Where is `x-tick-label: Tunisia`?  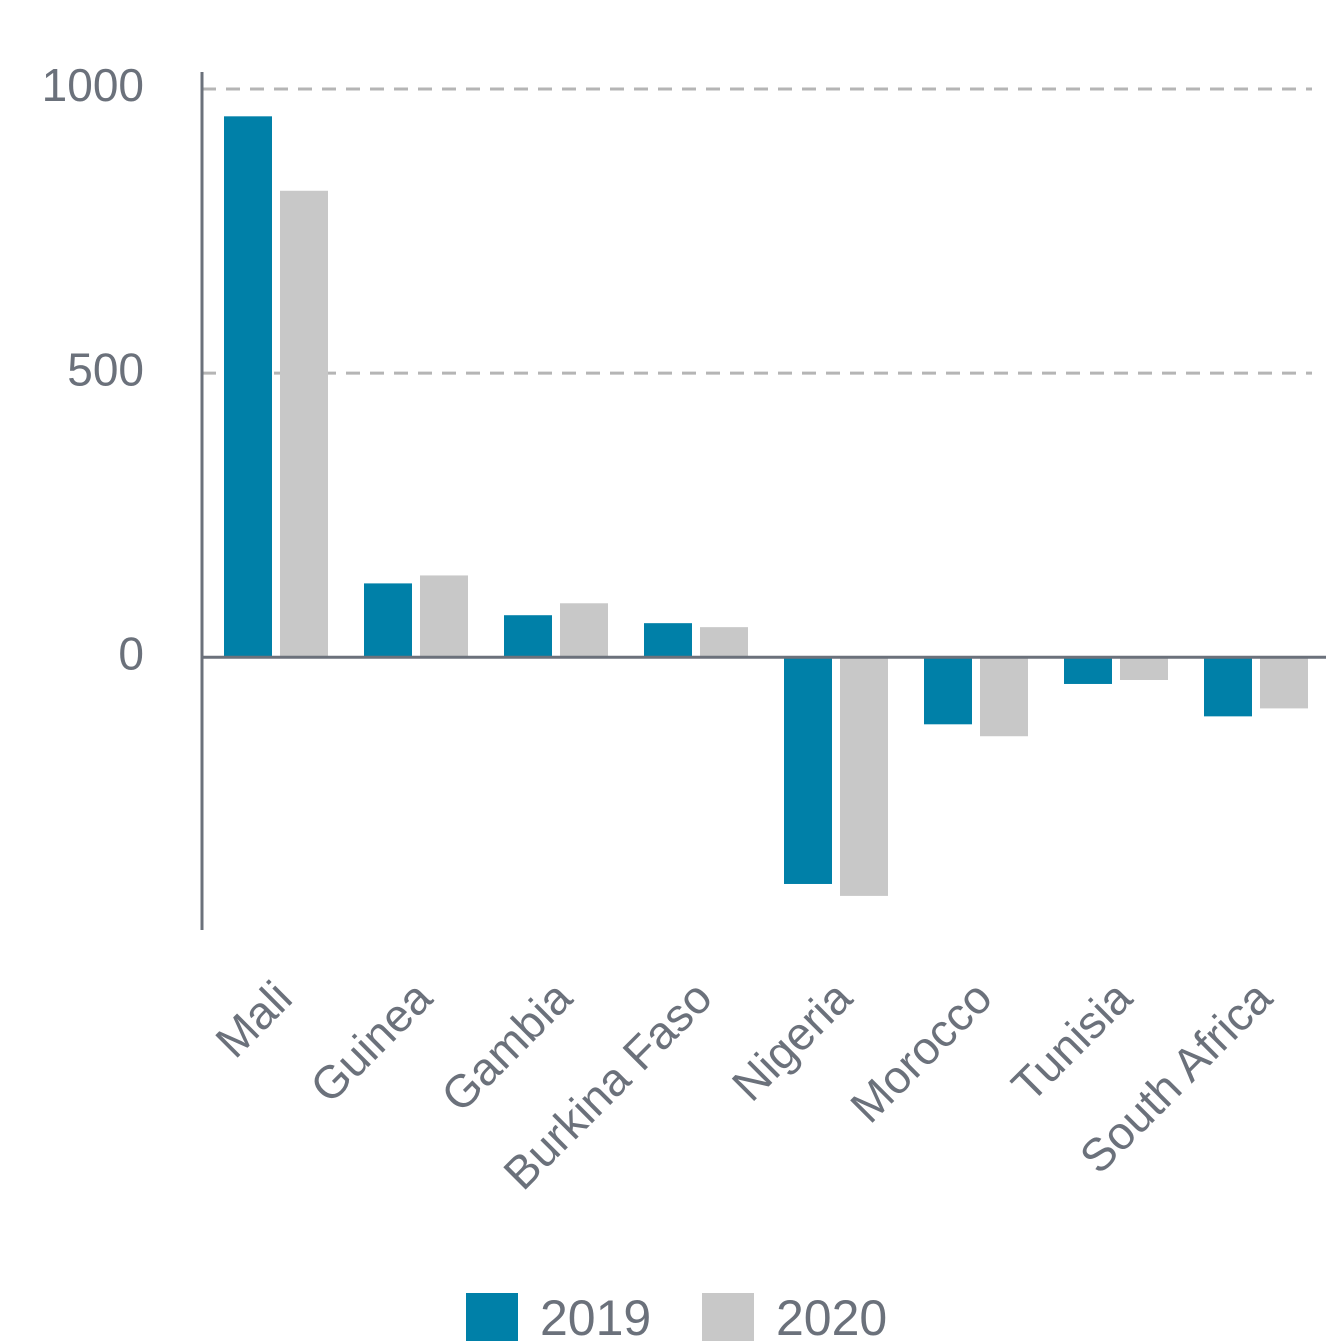
x-tick-label: Tunisia is located at coordinates (1071, 1041).